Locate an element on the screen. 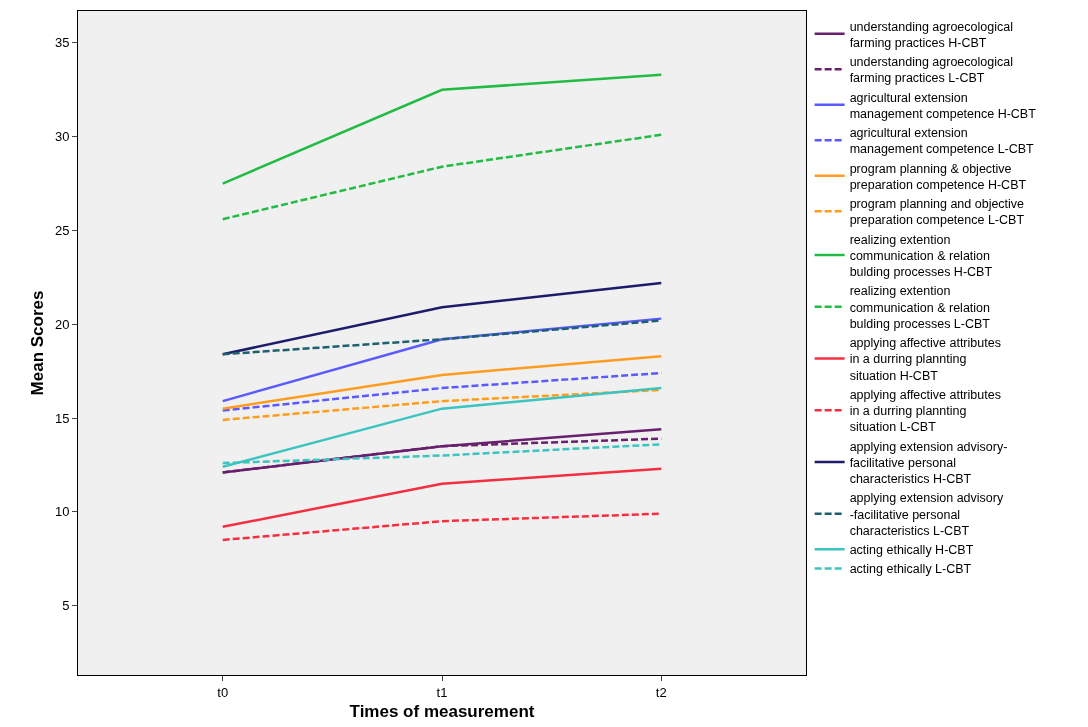 This screenshot has height=727, width=1088. x-tick-label: t0 is located at coordinates (223, 692).